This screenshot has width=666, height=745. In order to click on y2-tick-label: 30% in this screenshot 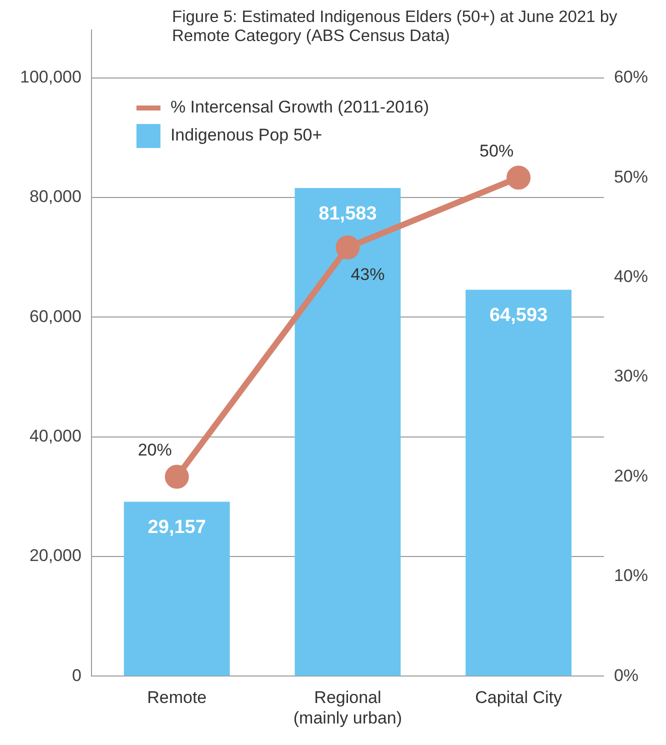, I will do `click(631, 376)`.